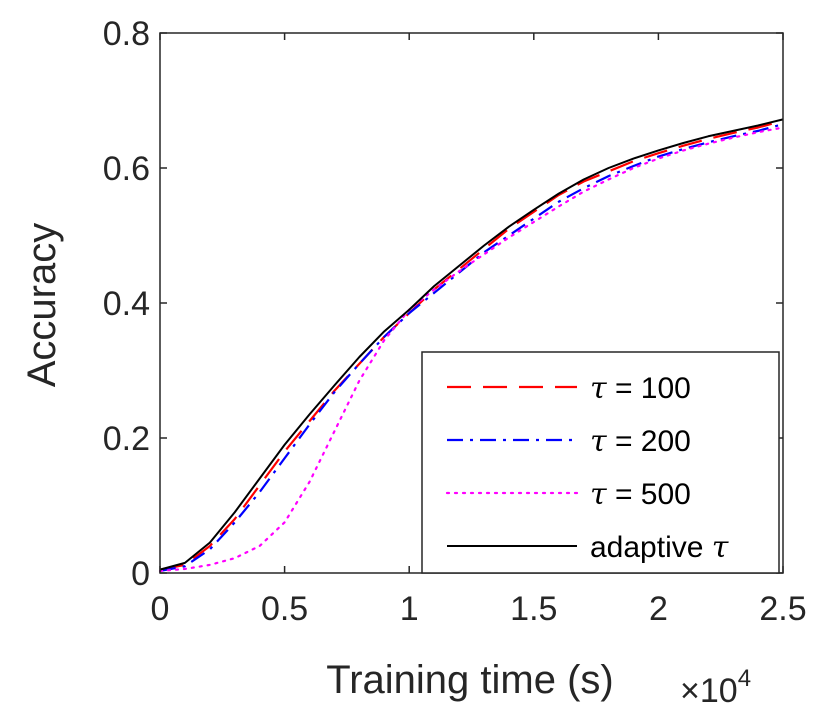 Image resolution: width=830 pixels, height=723 pixels. I want to click on x-tick-label: 2, so click(658, 609).